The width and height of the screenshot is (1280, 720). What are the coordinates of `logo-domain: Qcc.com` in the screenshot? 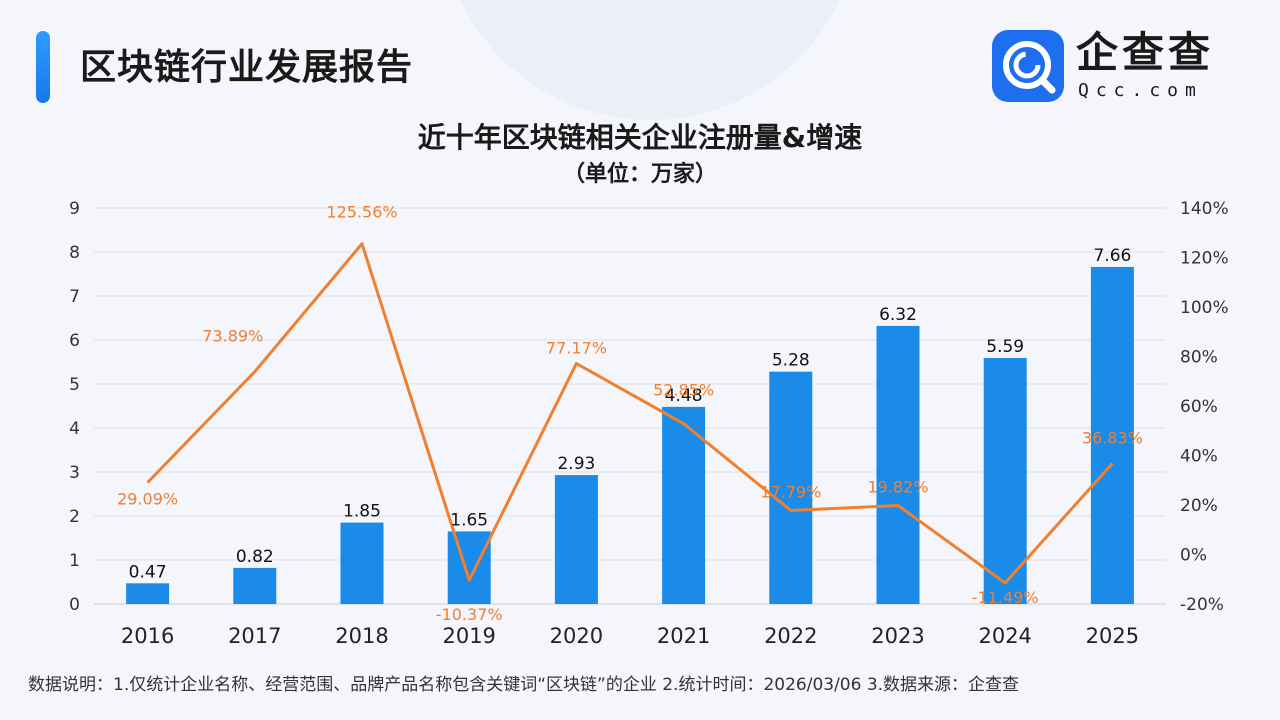 It's located at (1140, 90).